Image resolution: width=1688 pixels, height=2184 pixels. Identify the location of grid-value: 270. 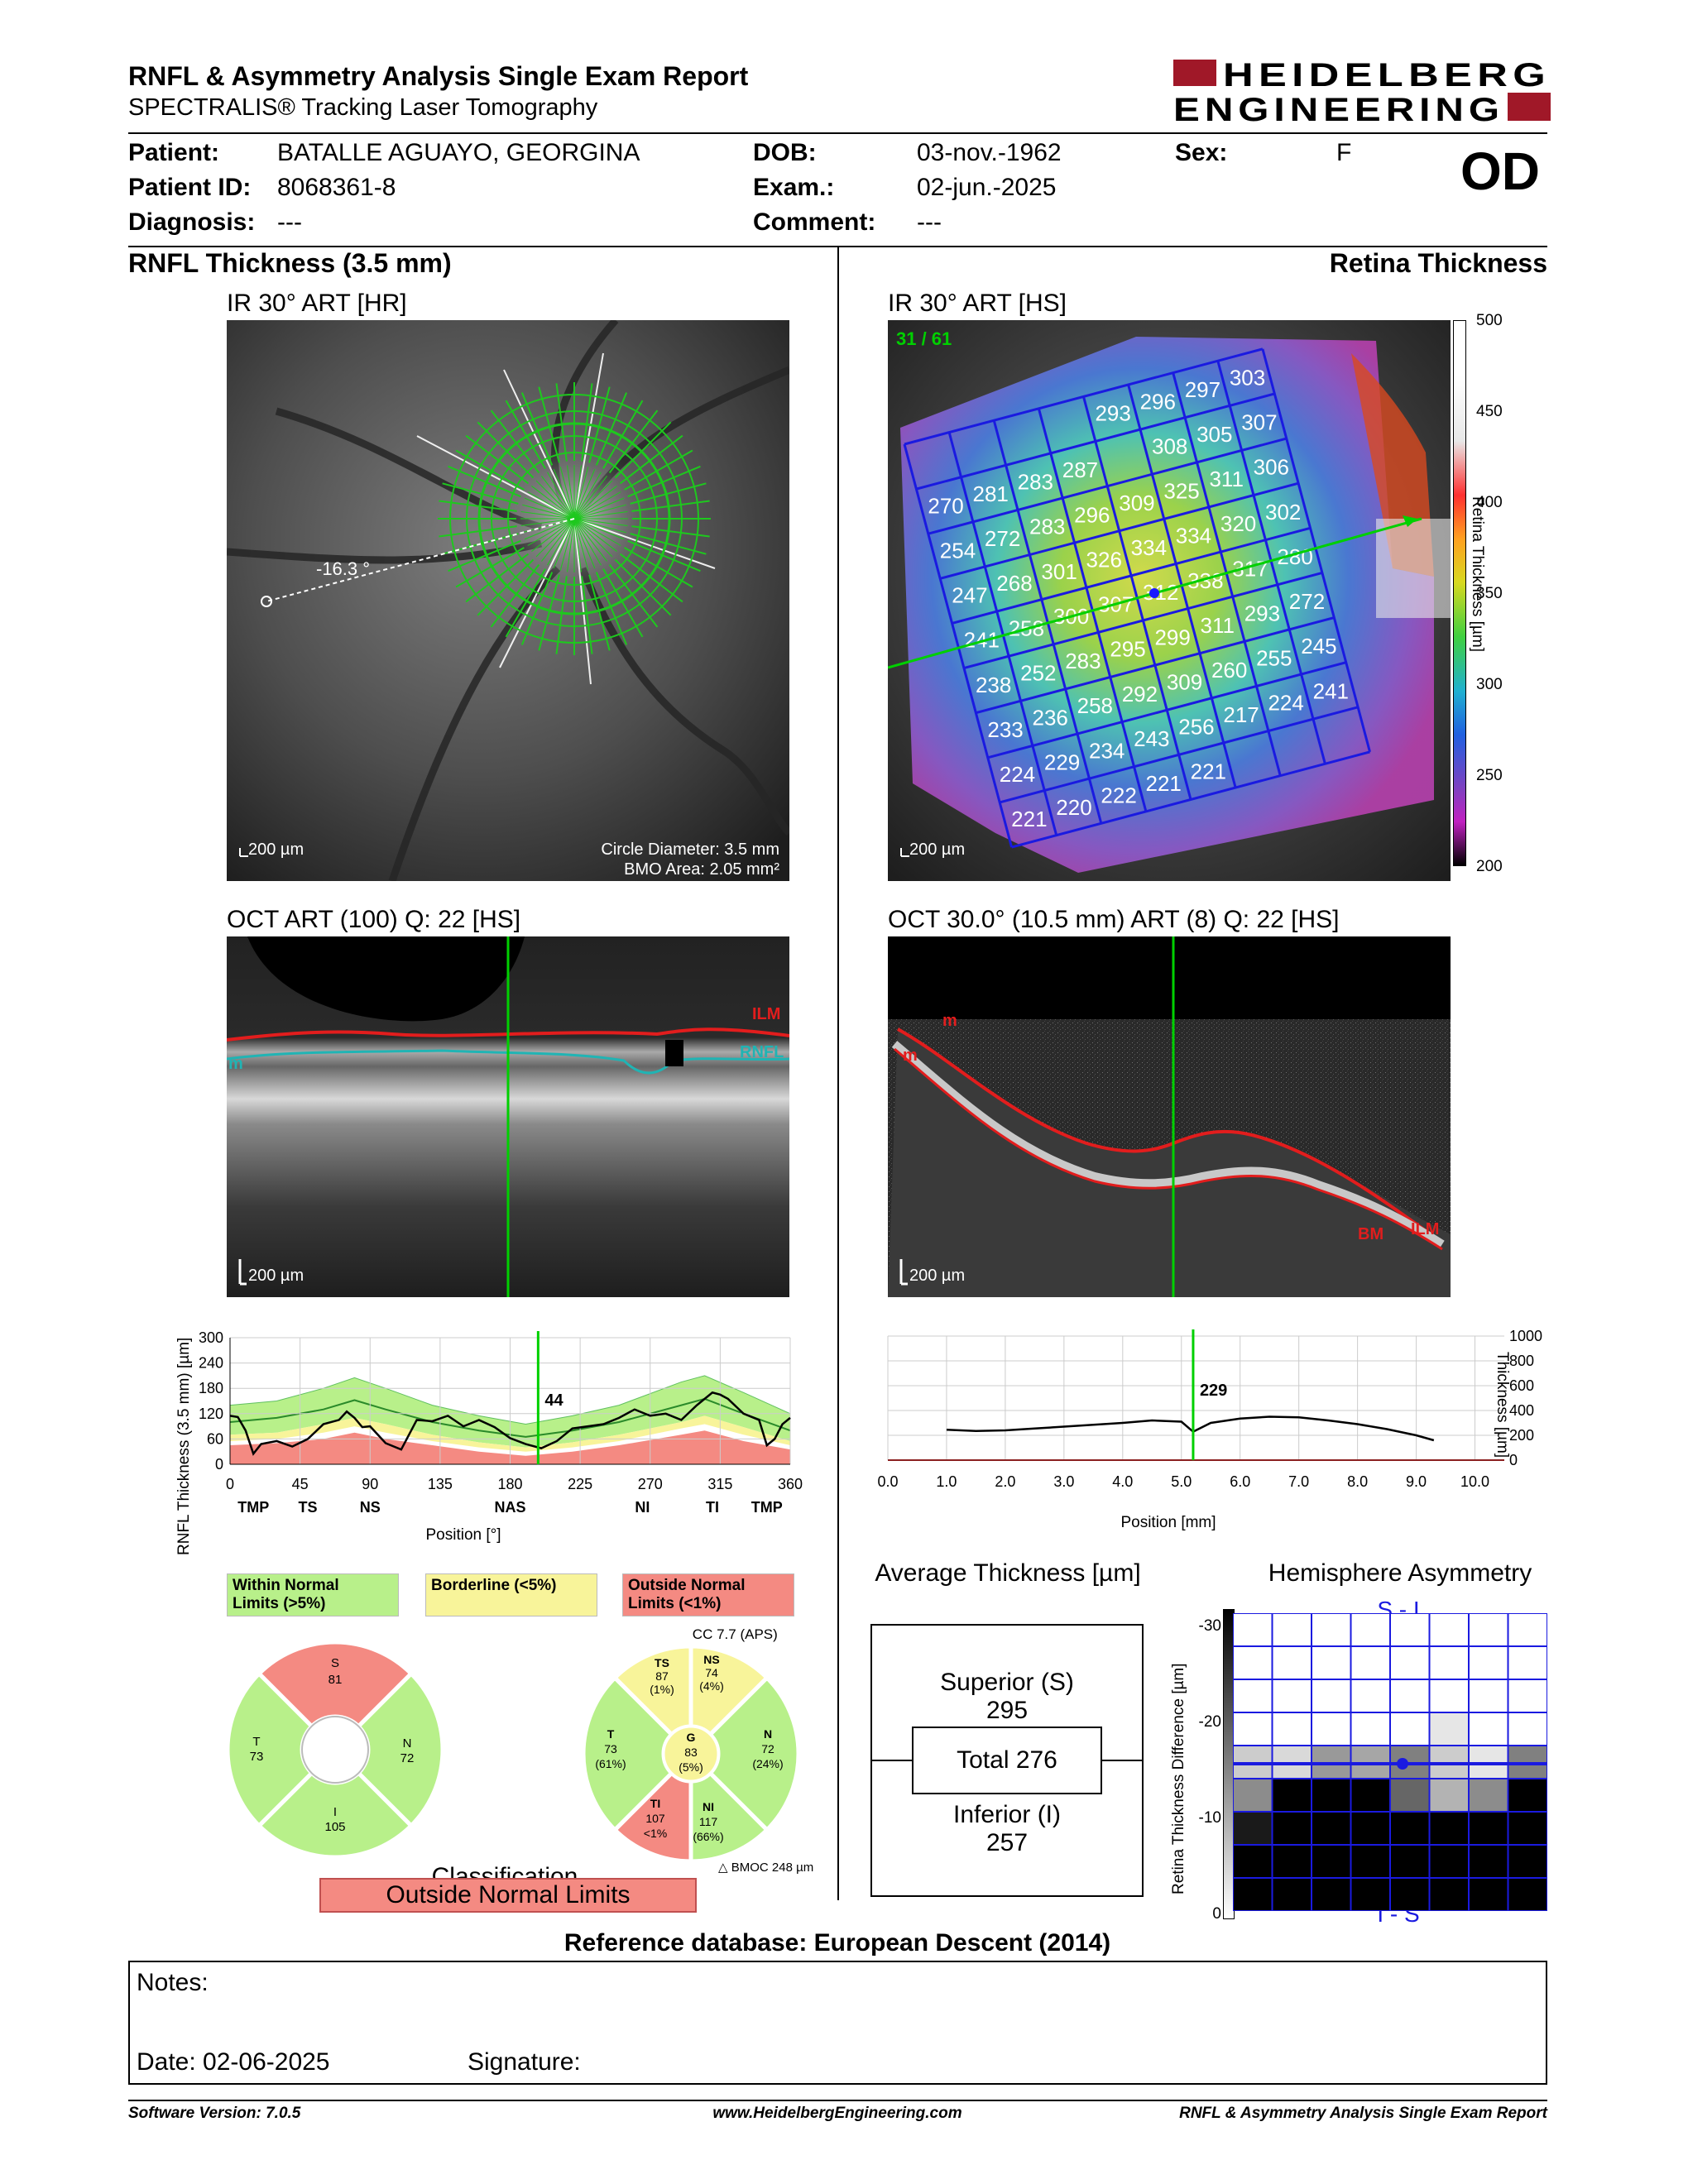
(945, 505).